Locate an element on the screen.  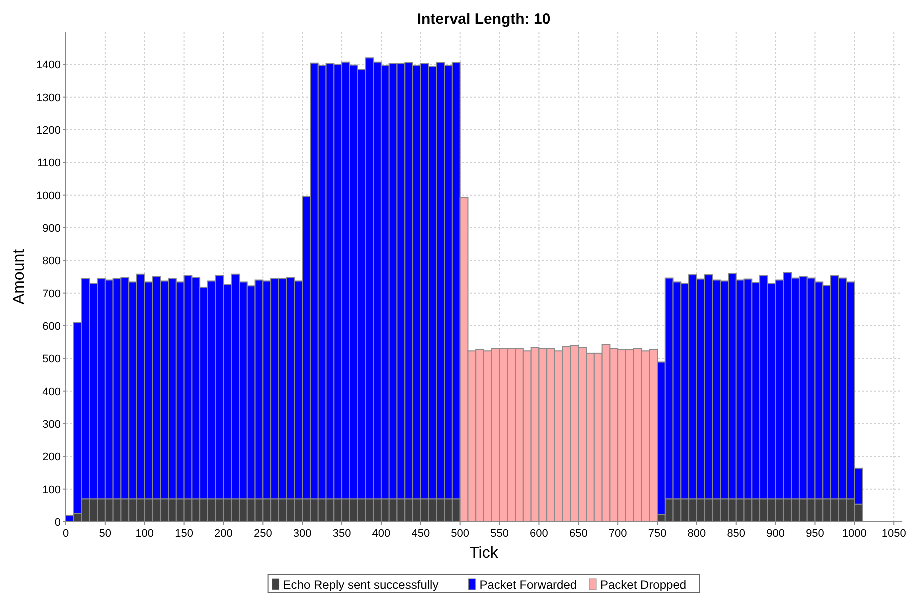
x-tick-label: 400 is located at coordinates (381, 534).